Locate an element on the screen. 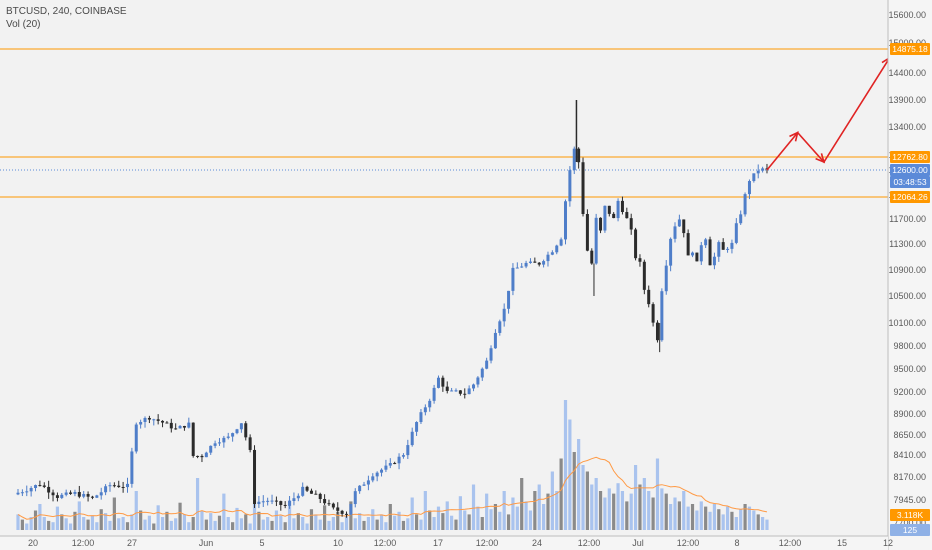  time-axis-panel is located at coordinates (444, 543).